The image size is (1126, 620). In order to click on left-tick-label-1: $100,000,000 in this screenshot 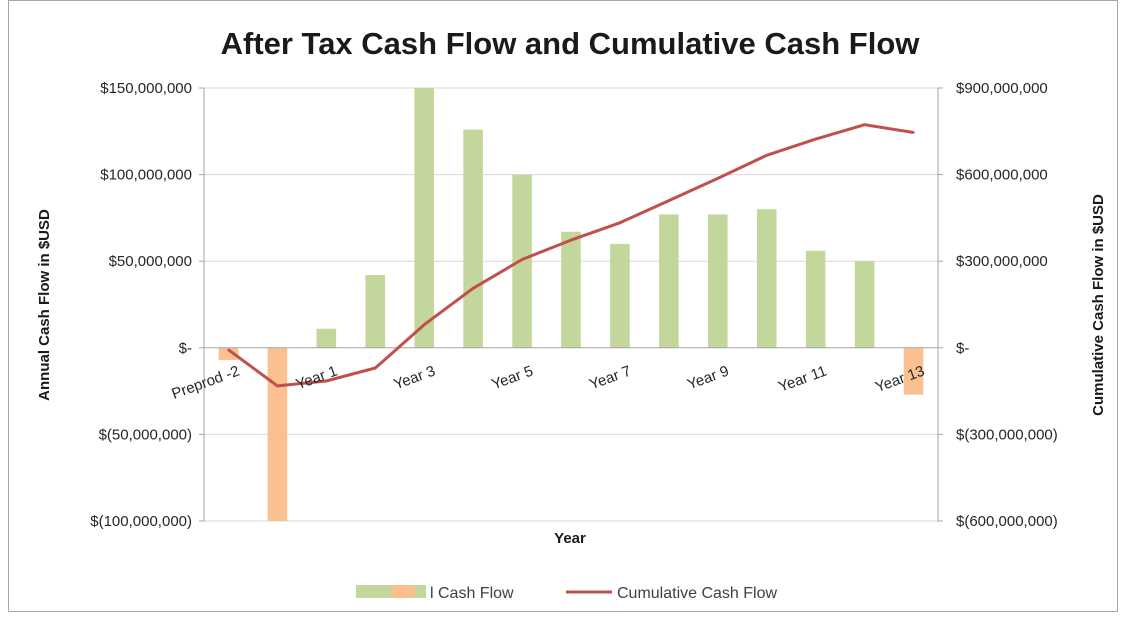, I will do `click(146, 175)`.